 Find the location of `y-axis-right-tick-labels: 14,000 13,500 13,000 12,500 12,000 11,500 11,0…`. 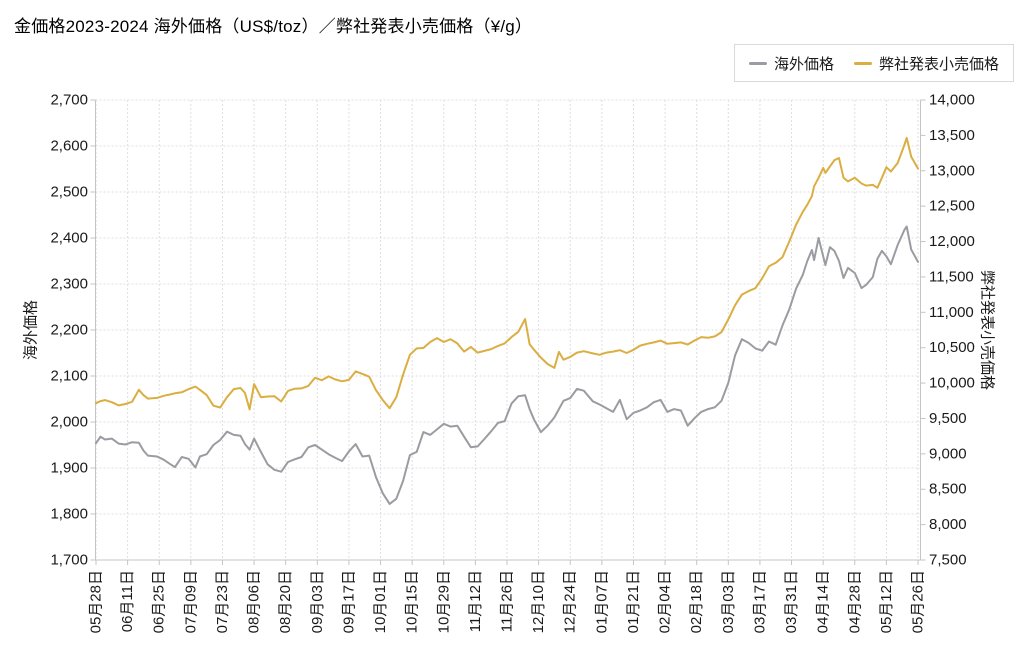

y-axis-right-tick-labels: 14,000 13,500 13,000 12,500 12,000 11,500 11,0… is located at coordinates (952, 330).